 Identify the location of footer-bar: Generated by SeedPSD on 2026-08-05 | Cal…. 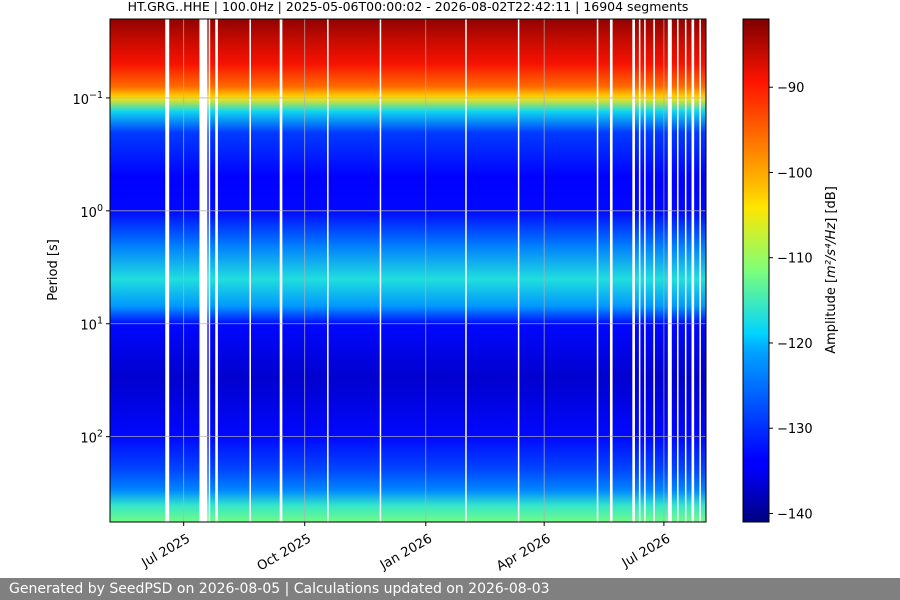
(450, 589).